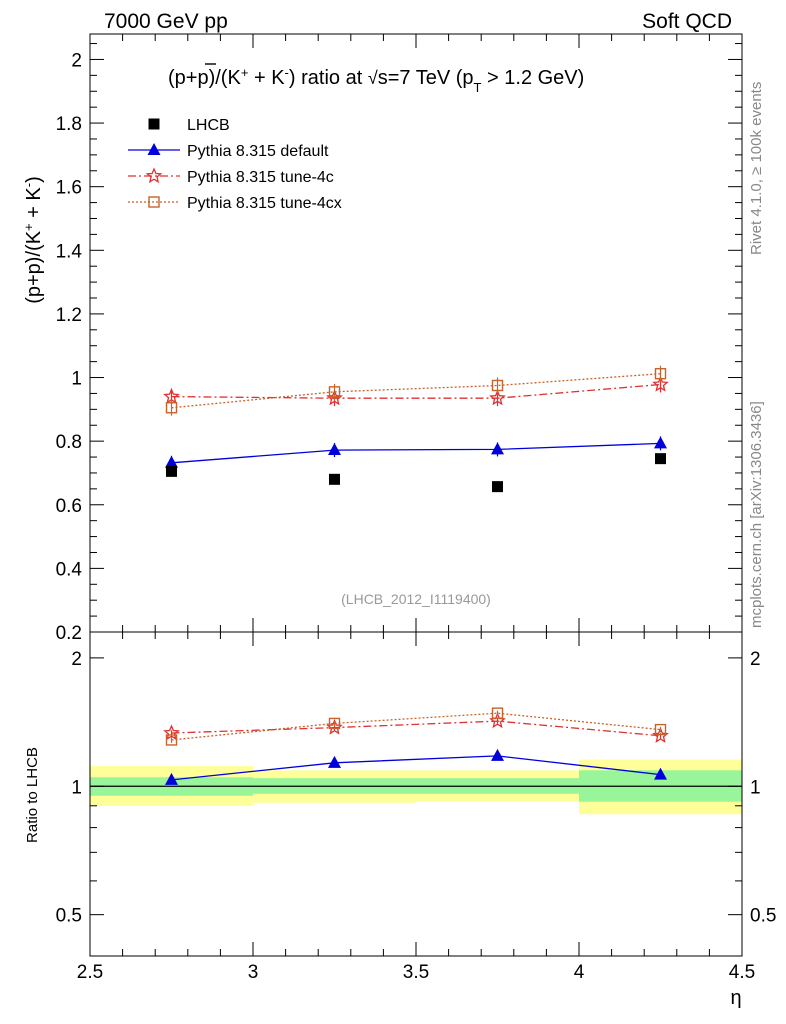  Describe the element at coordinates (69, 442) in the screenshot. I see `y-tick-label: 0.8` at that location.